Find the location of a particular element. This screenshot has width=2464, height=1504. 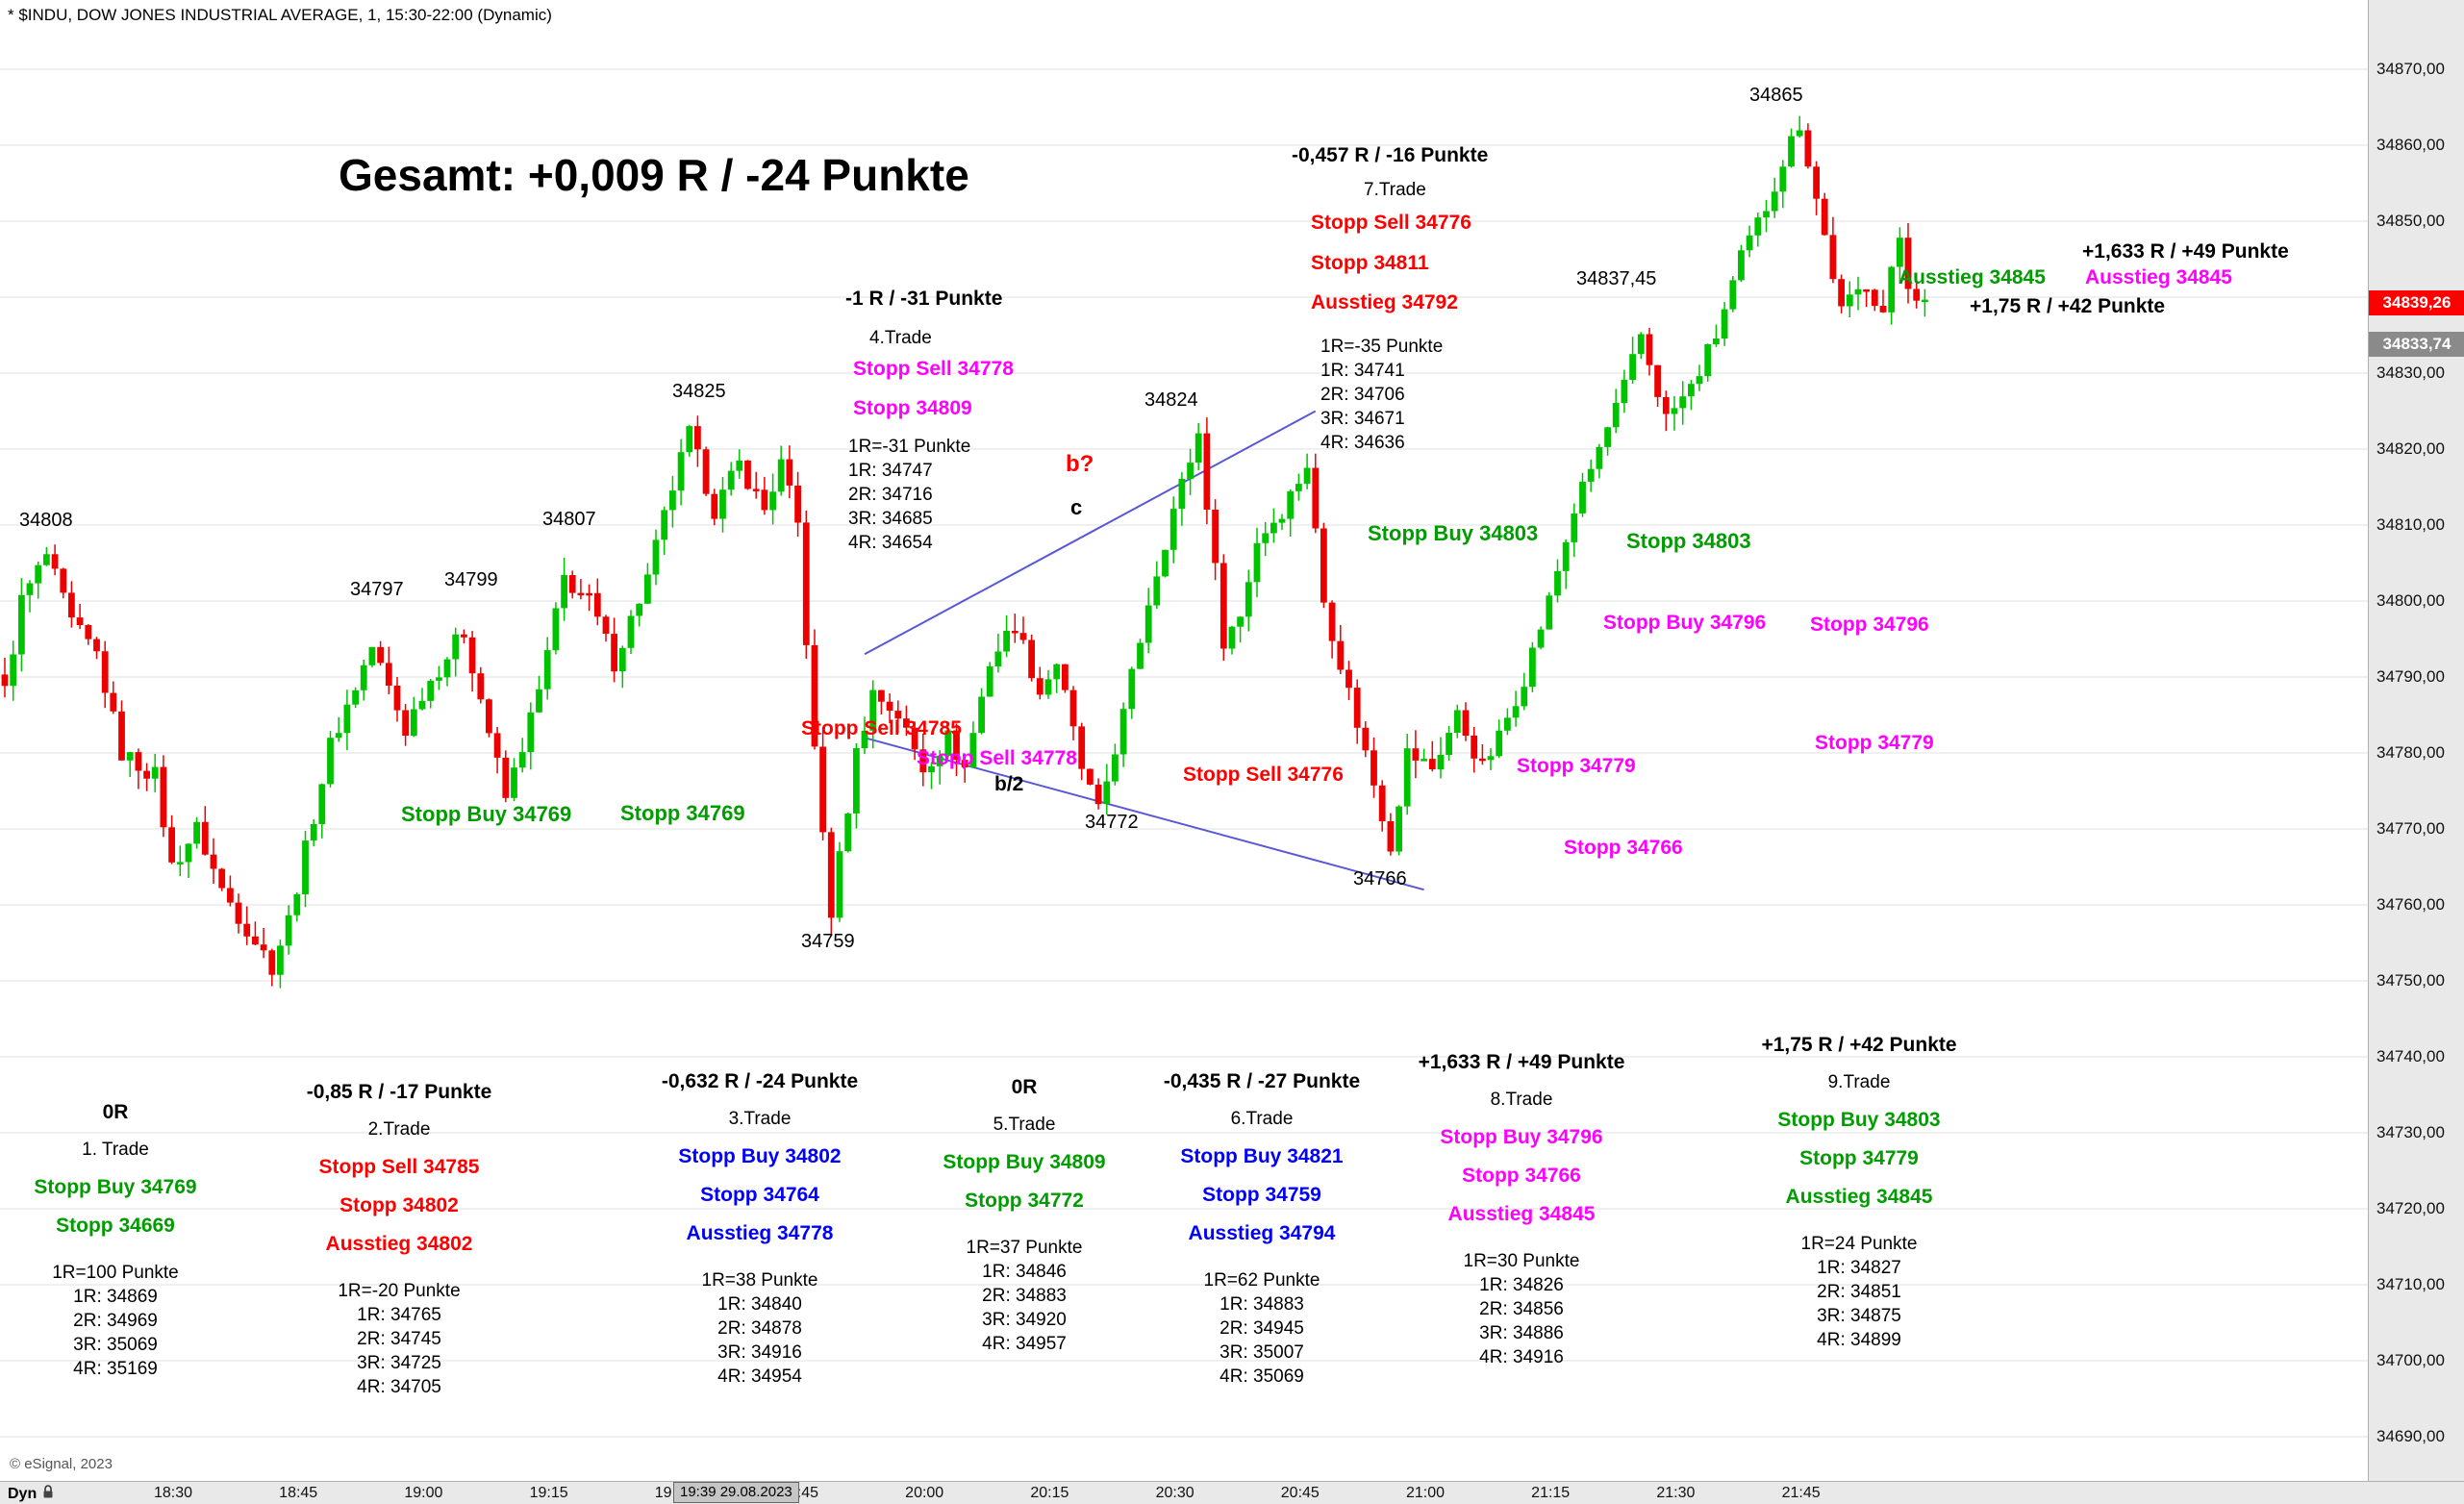

trade-result: -0,85 R / -17 Punkte is located at coordinates (399, 1092).